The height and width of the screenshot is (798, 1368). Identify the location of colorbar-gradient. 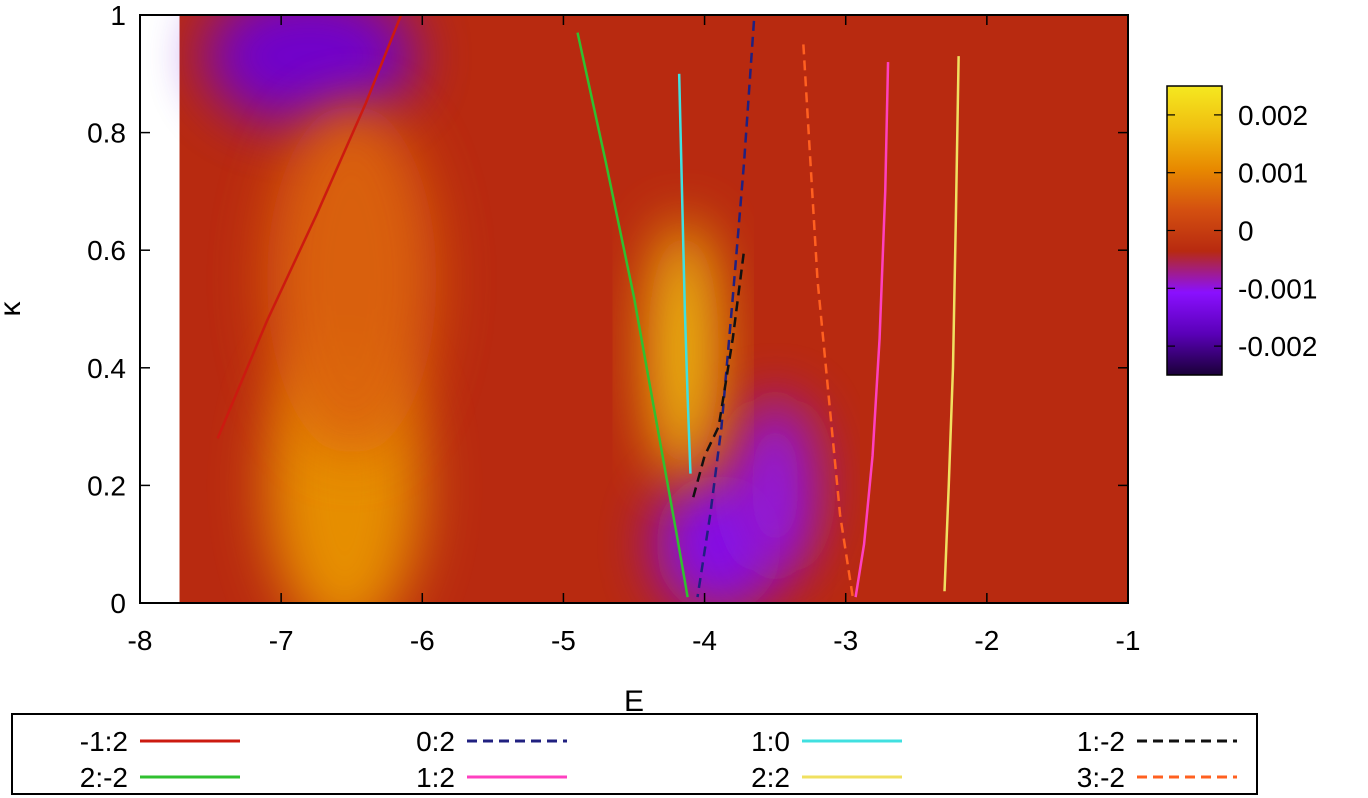
(1194, 230).